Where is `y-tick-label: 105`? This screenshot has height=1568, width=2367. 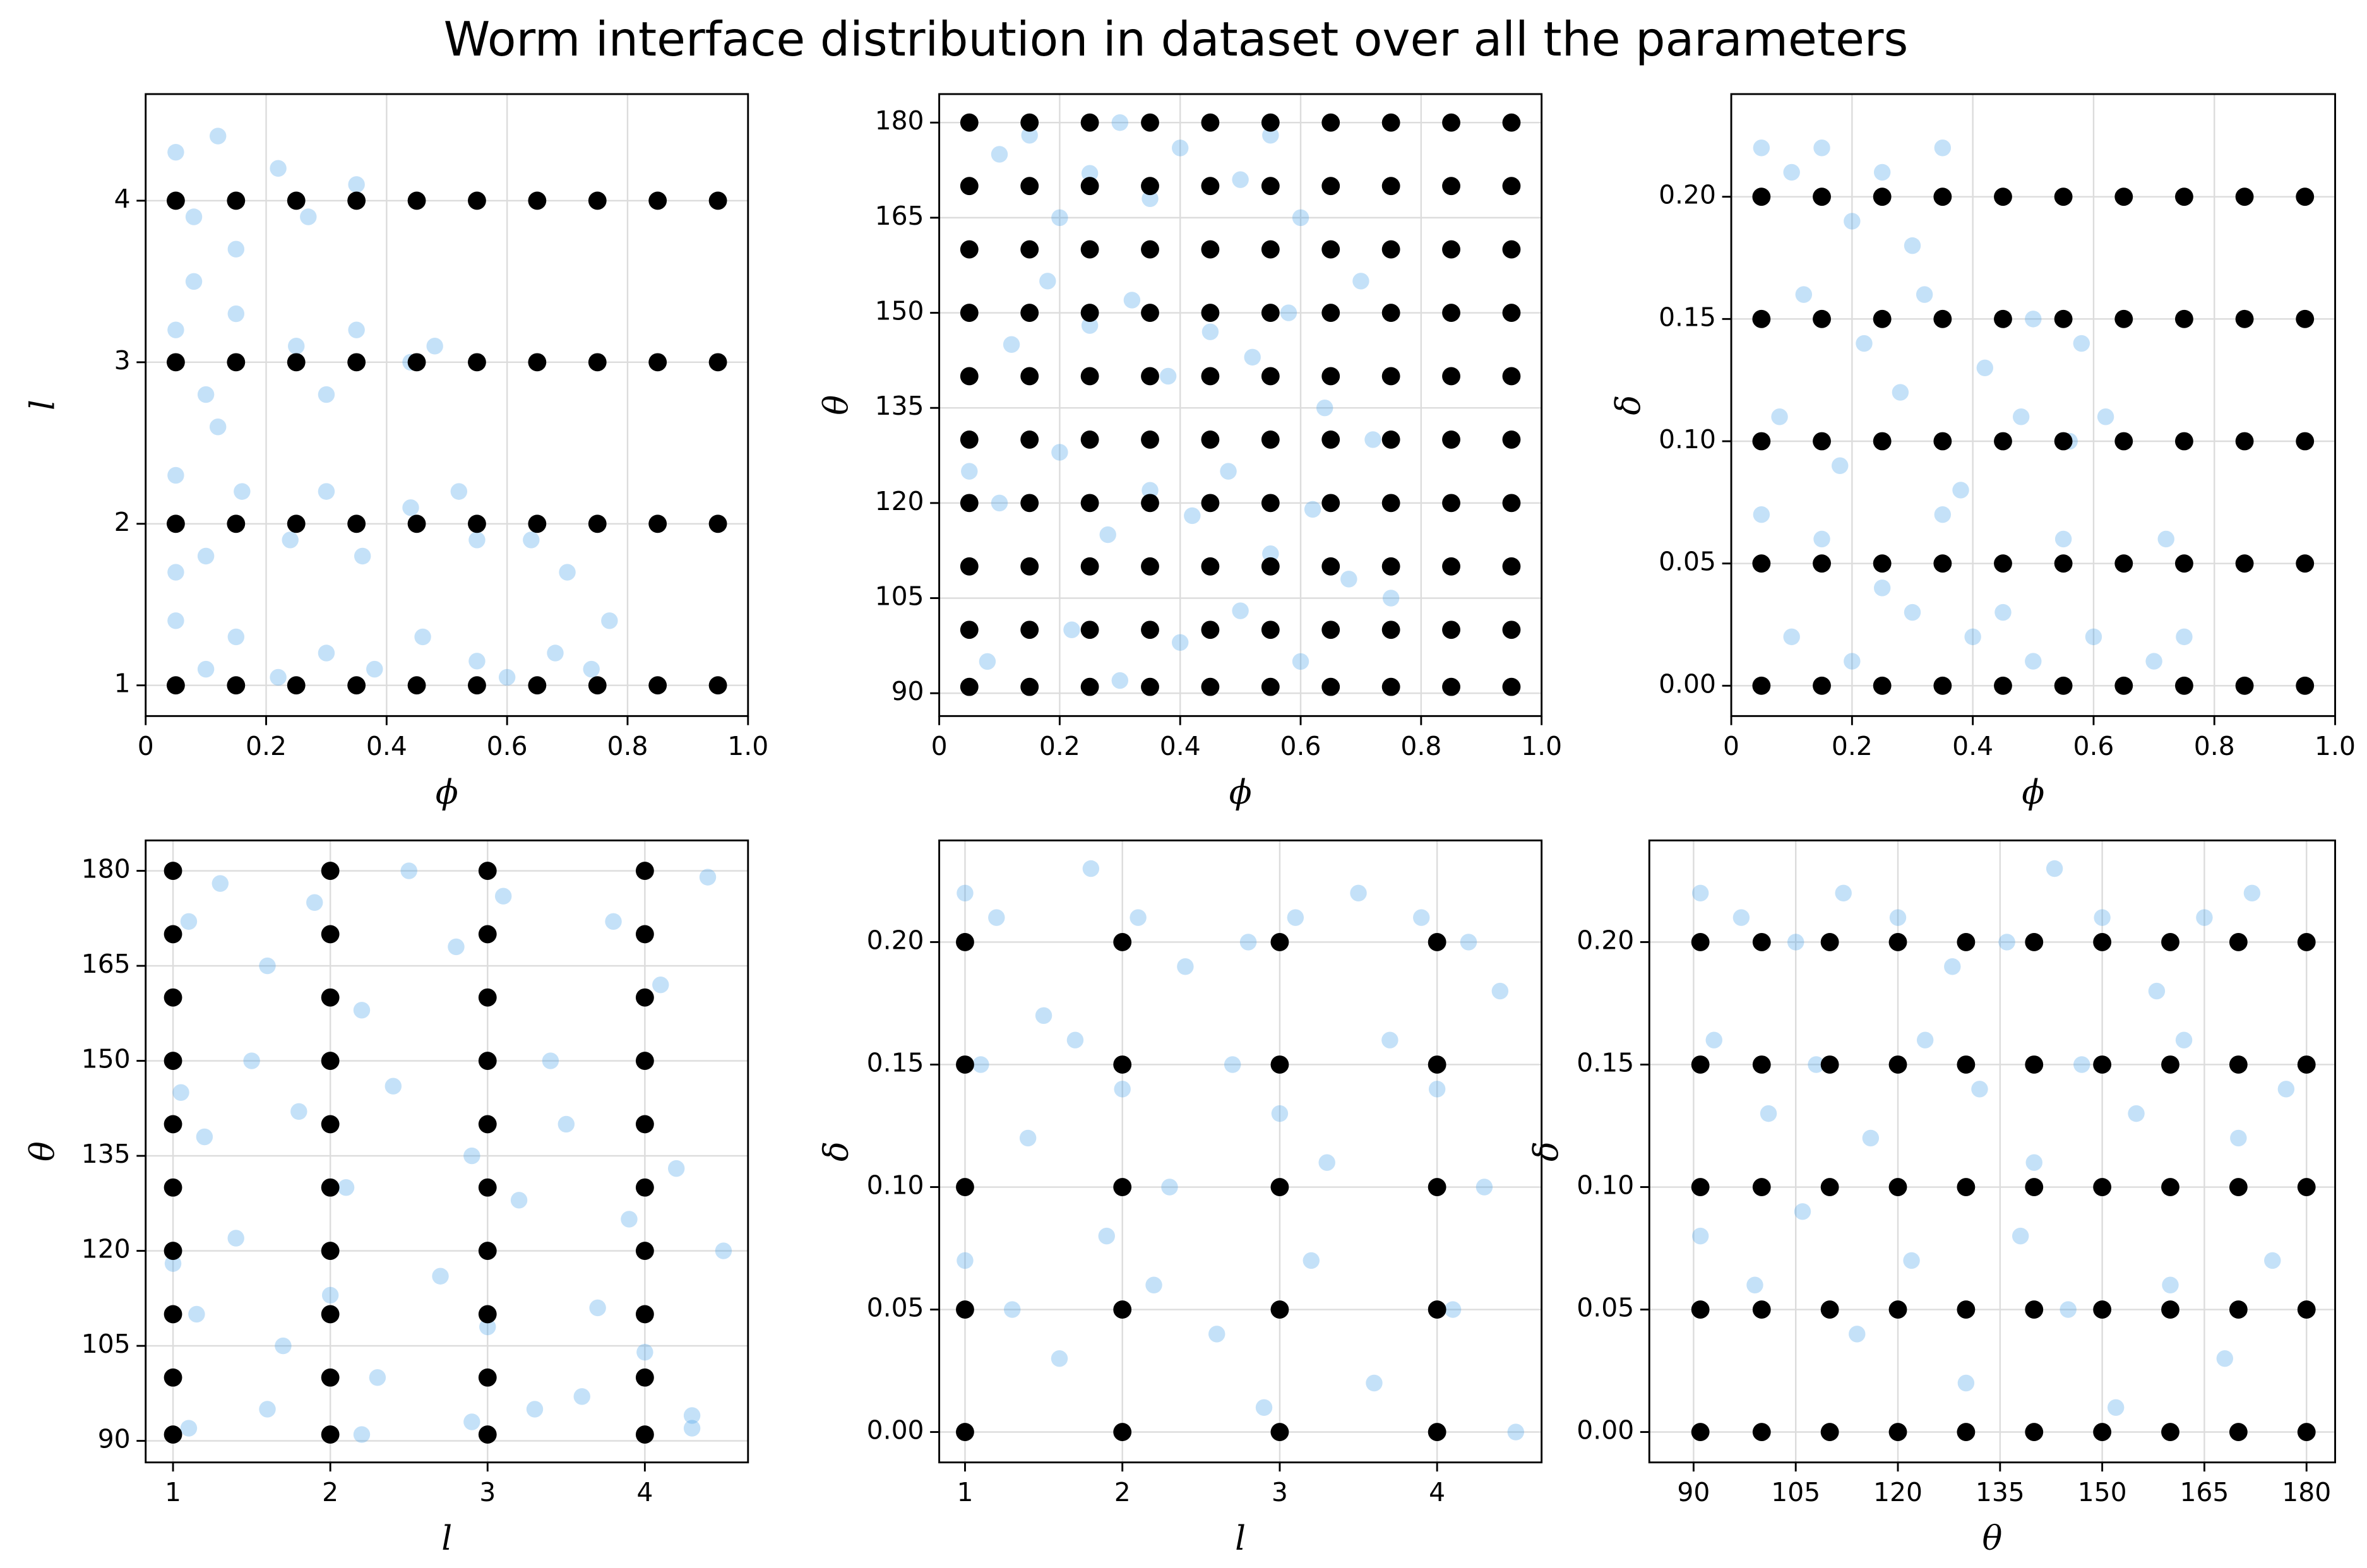
y-tick-label: 105 is located at coordinates (899, 596).